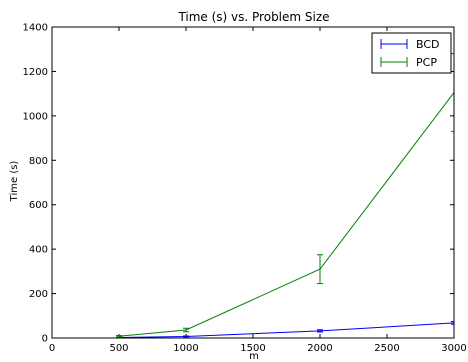 The image size is (468, 362). What do you see at coordinates (35, 28) in the screenshot?
I see `y-tick-label: 1400` at bounding box center [35, 28].